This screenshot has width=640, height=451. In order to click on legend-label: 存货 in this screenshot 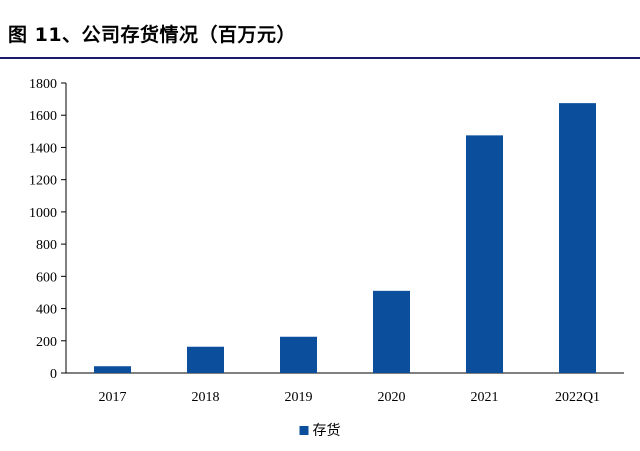, I will do `click(327, 430)`.